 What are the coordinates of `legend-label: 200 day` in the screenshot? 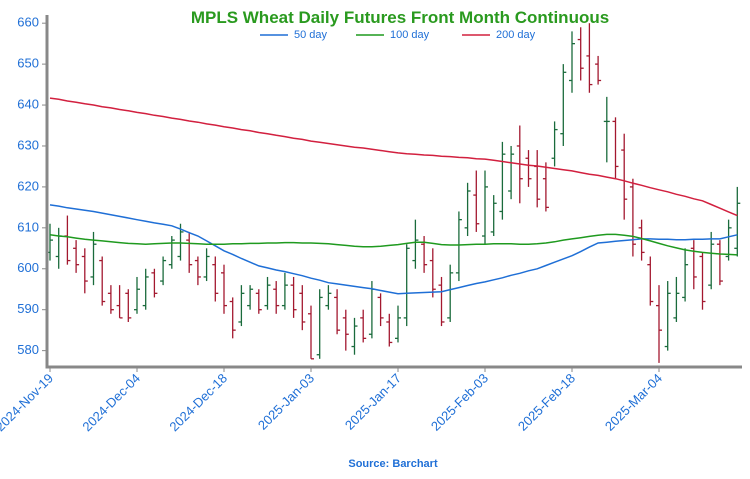 It's located at (516, 35).